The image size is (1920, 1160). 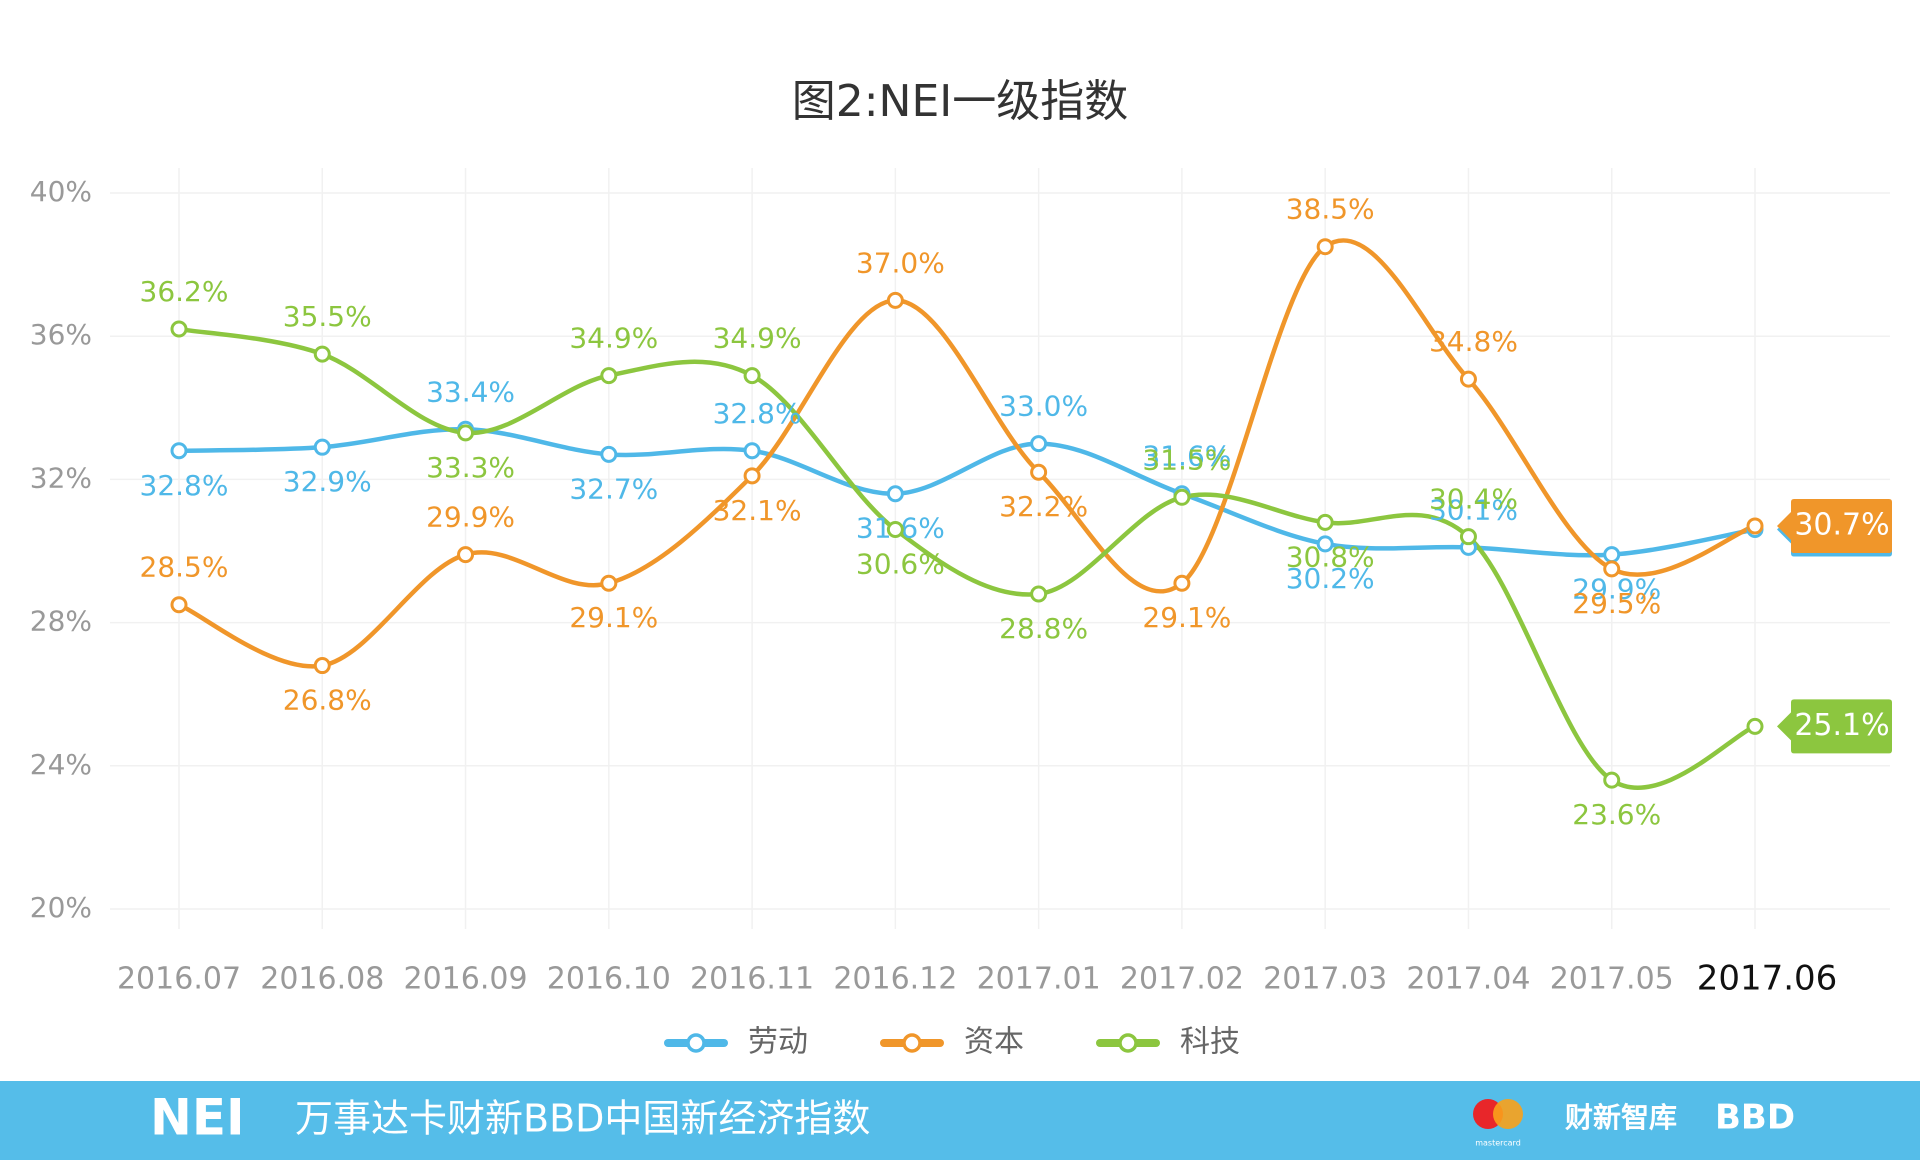 What do you see at coordinates (757, 510) in the screenshot?
I see `data-label: 32.1%` at bounding box center [757, 510].